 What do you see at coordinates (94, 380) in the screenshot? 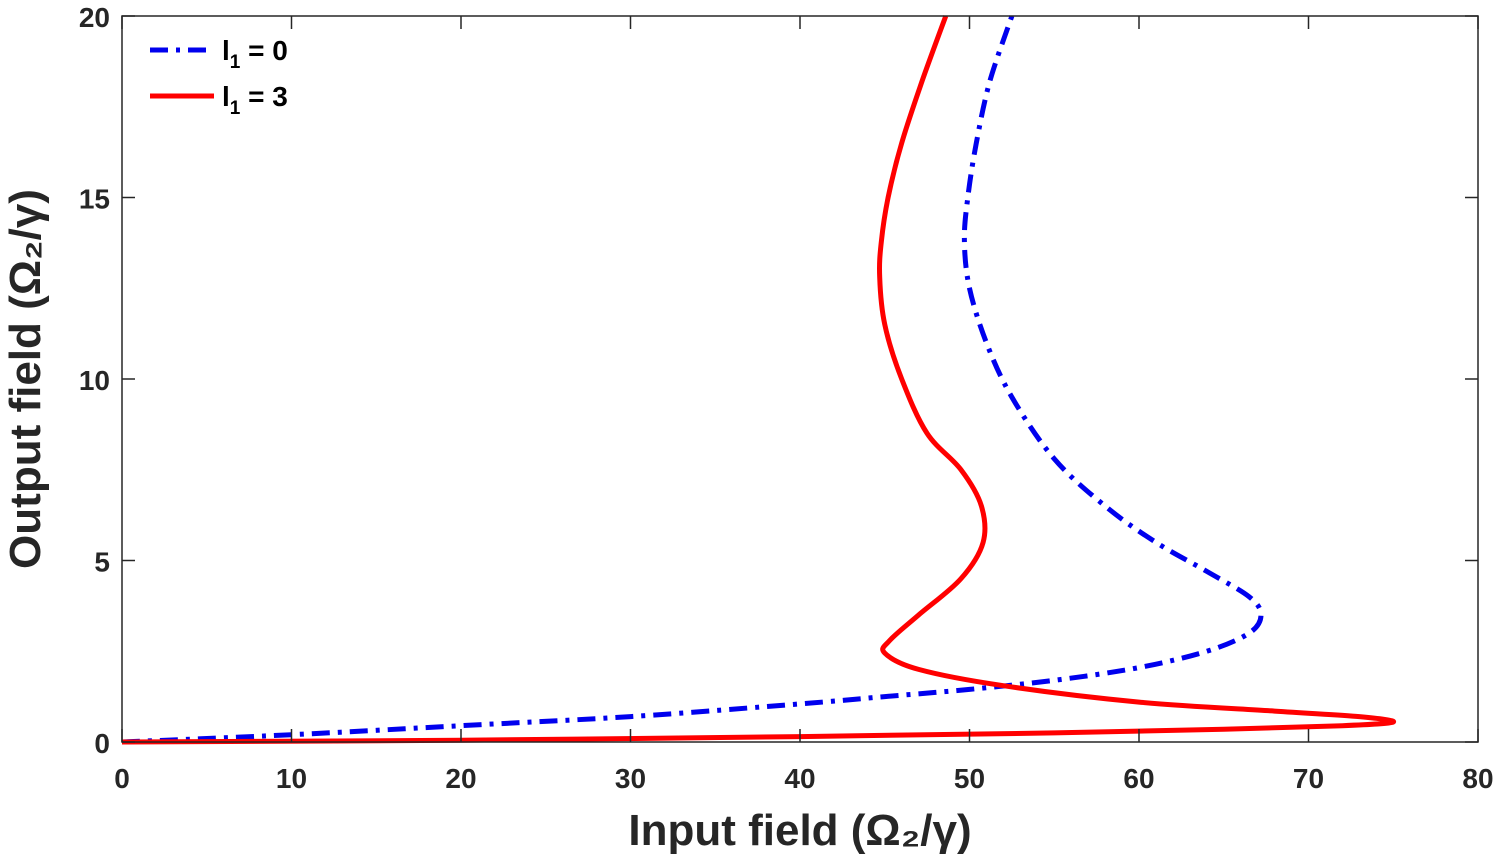
I see `y-tick-label-10: 10` at bounding box center [94, 380].